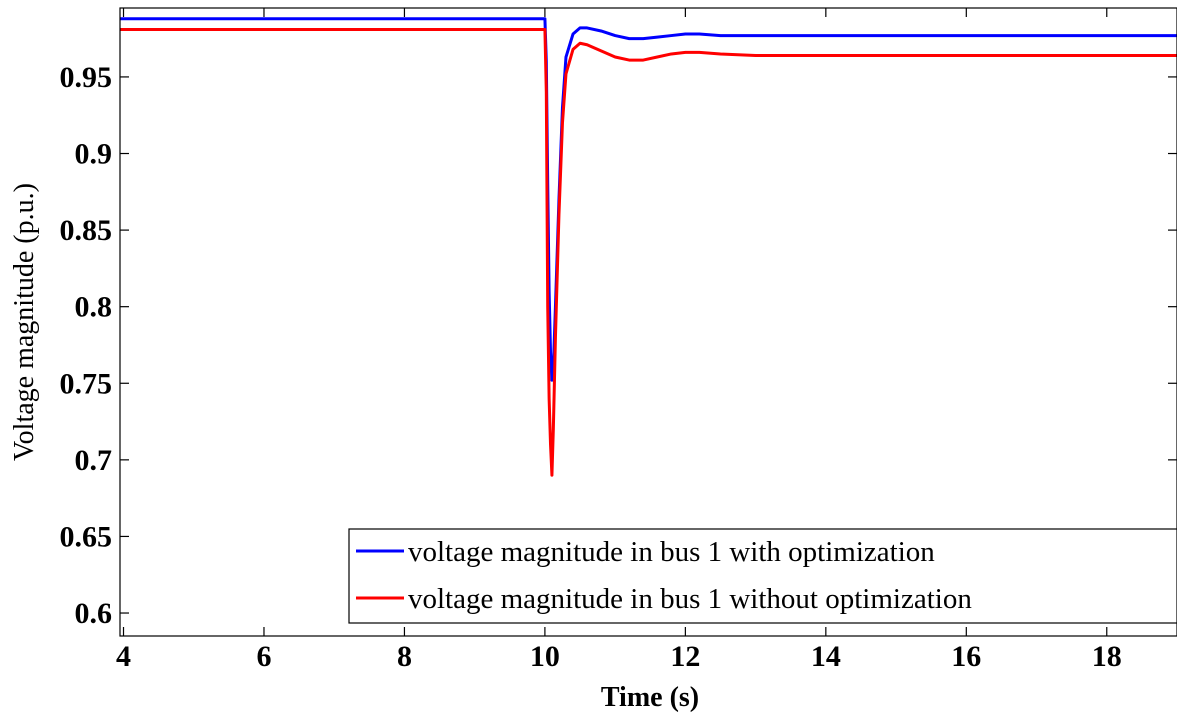 This screenshot has height=717, width=1177. Describe the element at coordinates (545, 656) in the screenshot. I see `x-tick-label: 10` at that location.